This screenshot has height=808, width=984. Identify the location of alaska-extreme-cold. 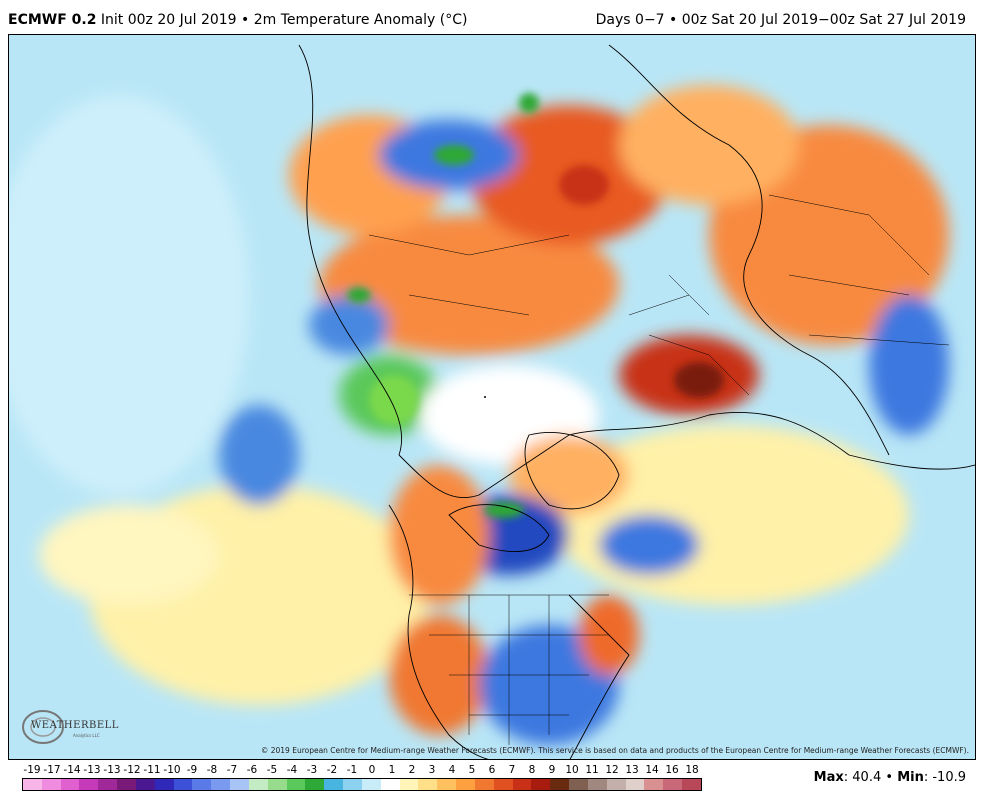
(394, 400).